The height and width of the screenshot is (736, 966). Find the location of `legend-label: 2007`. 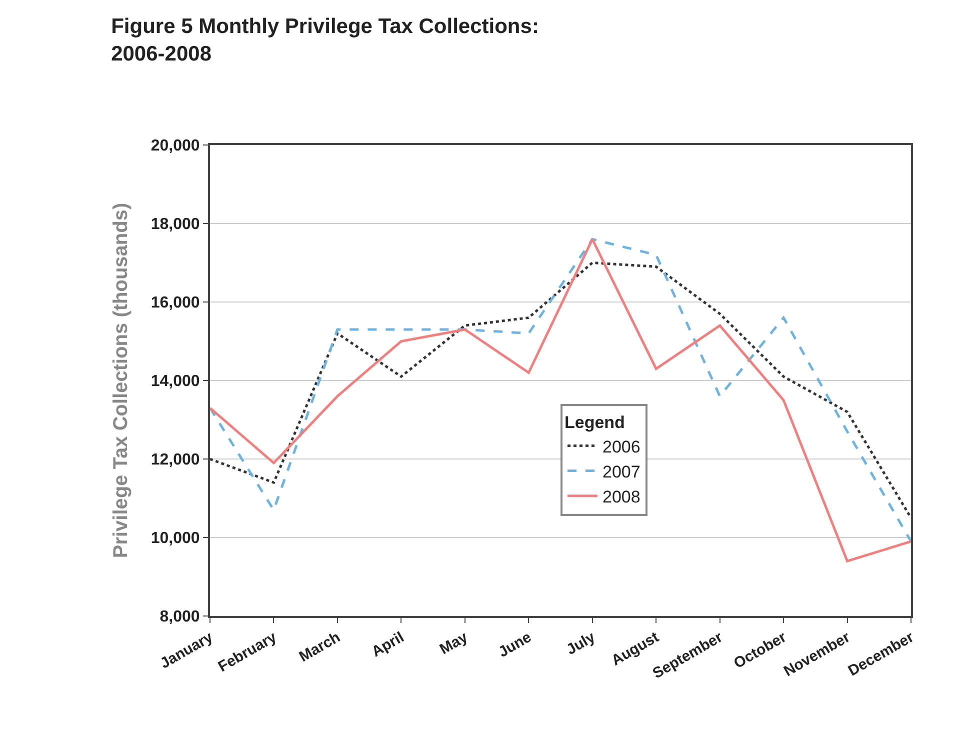

legend-label: 2007 is located at coordinates (621, 472).